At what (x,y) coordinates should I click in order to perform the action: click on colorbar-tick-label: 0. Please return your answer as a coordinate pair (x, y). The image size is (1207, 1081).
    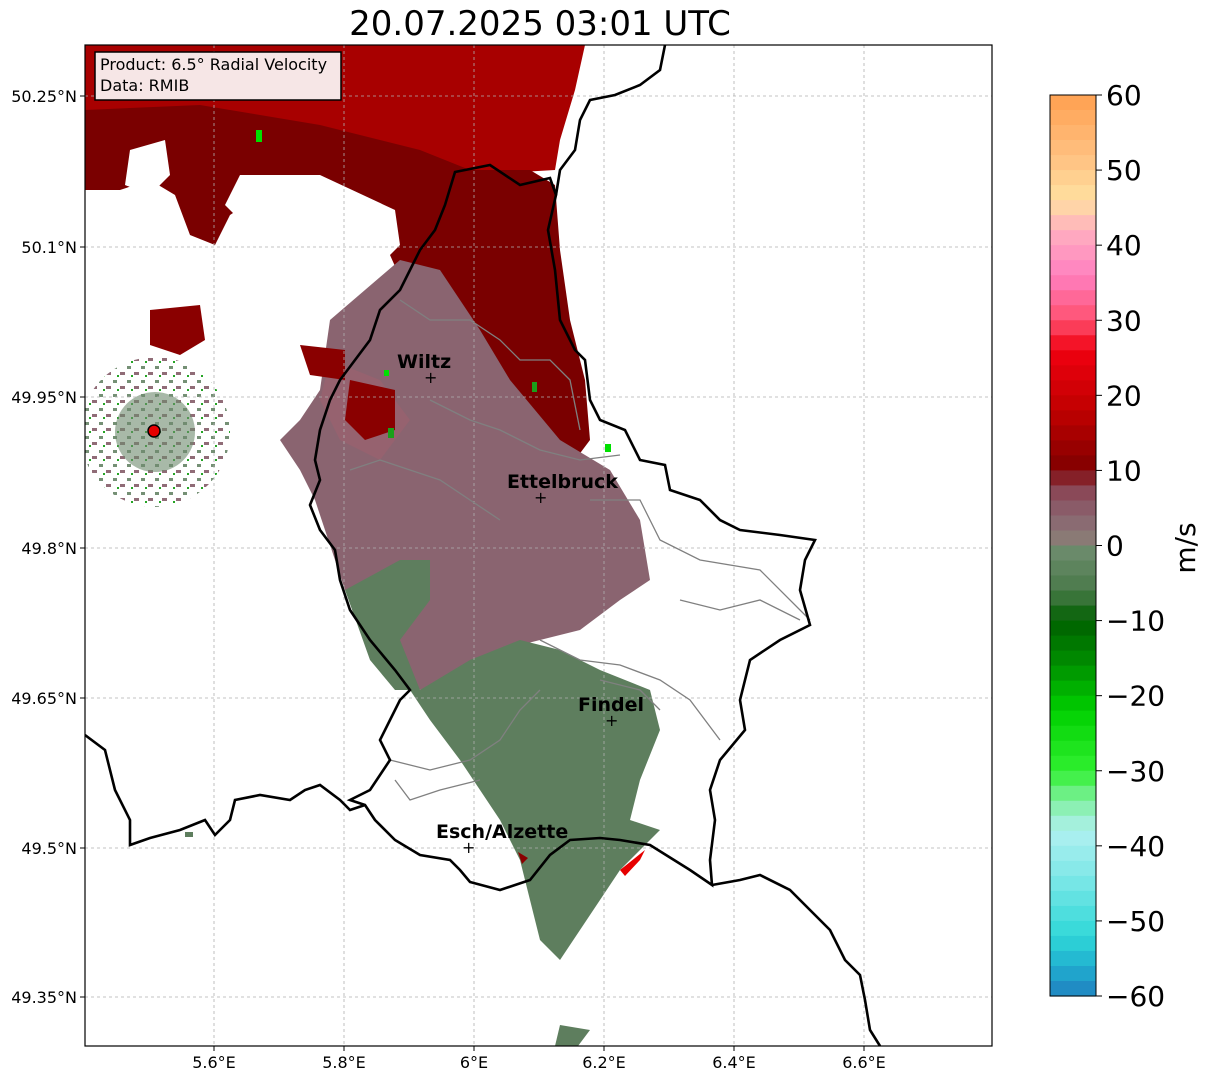
    Looking at the image, I should click on (1115, 546).